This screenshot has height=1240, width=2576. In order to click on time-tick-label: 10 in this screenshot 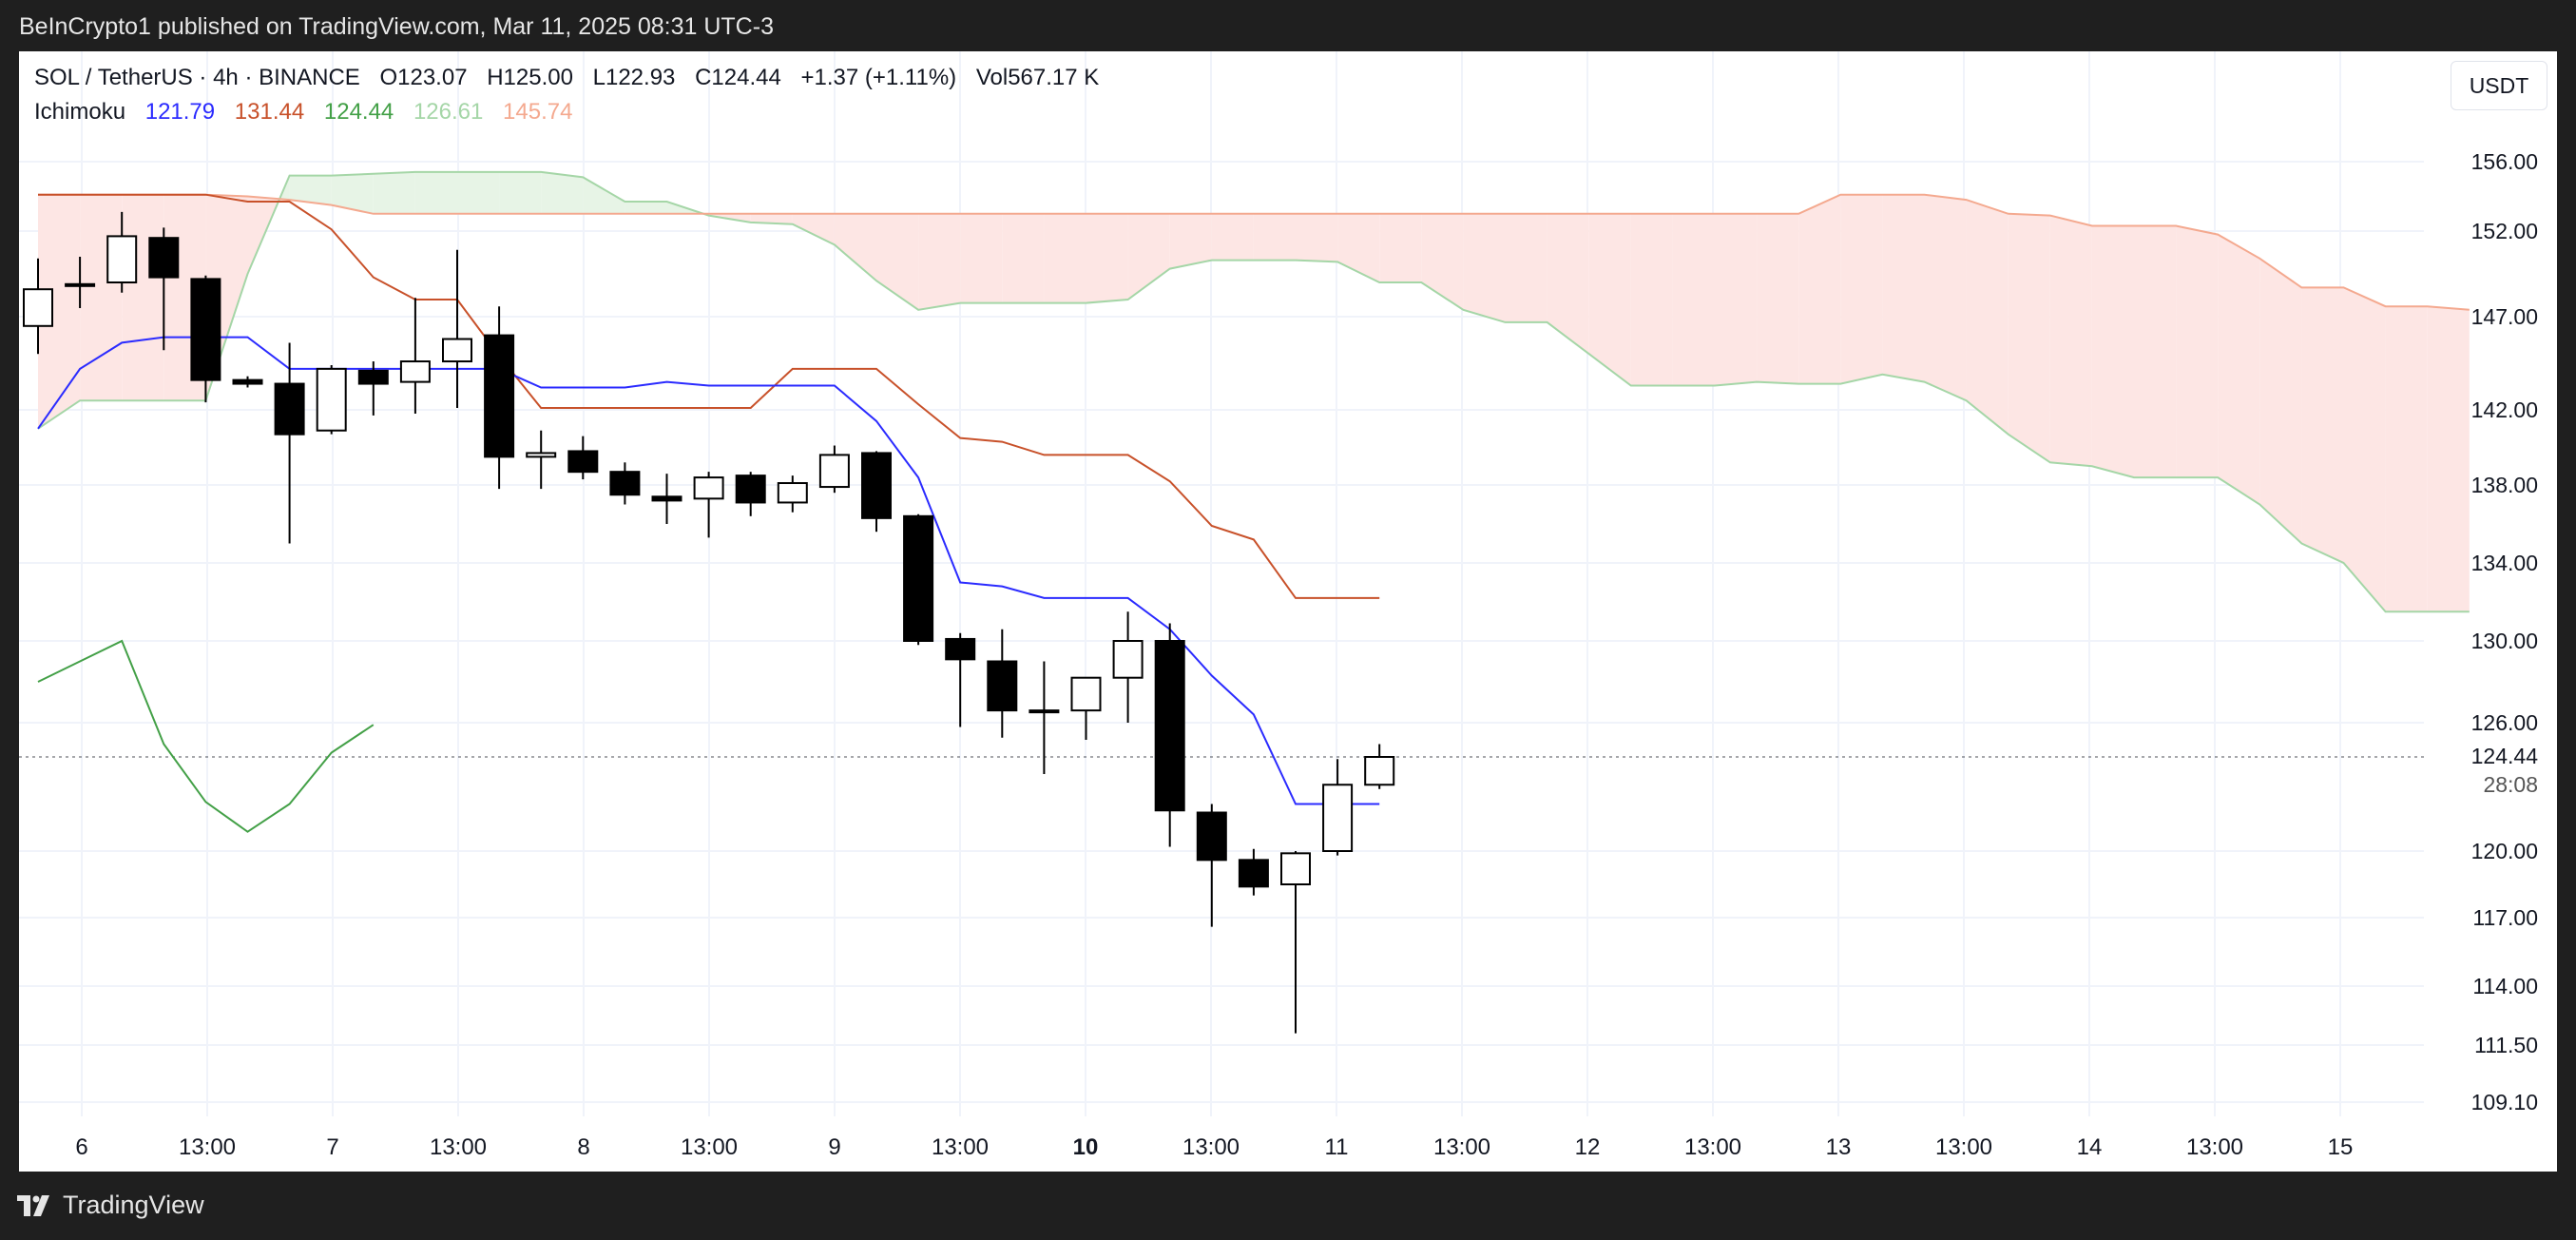, I will do `click(1086, 1147)`.